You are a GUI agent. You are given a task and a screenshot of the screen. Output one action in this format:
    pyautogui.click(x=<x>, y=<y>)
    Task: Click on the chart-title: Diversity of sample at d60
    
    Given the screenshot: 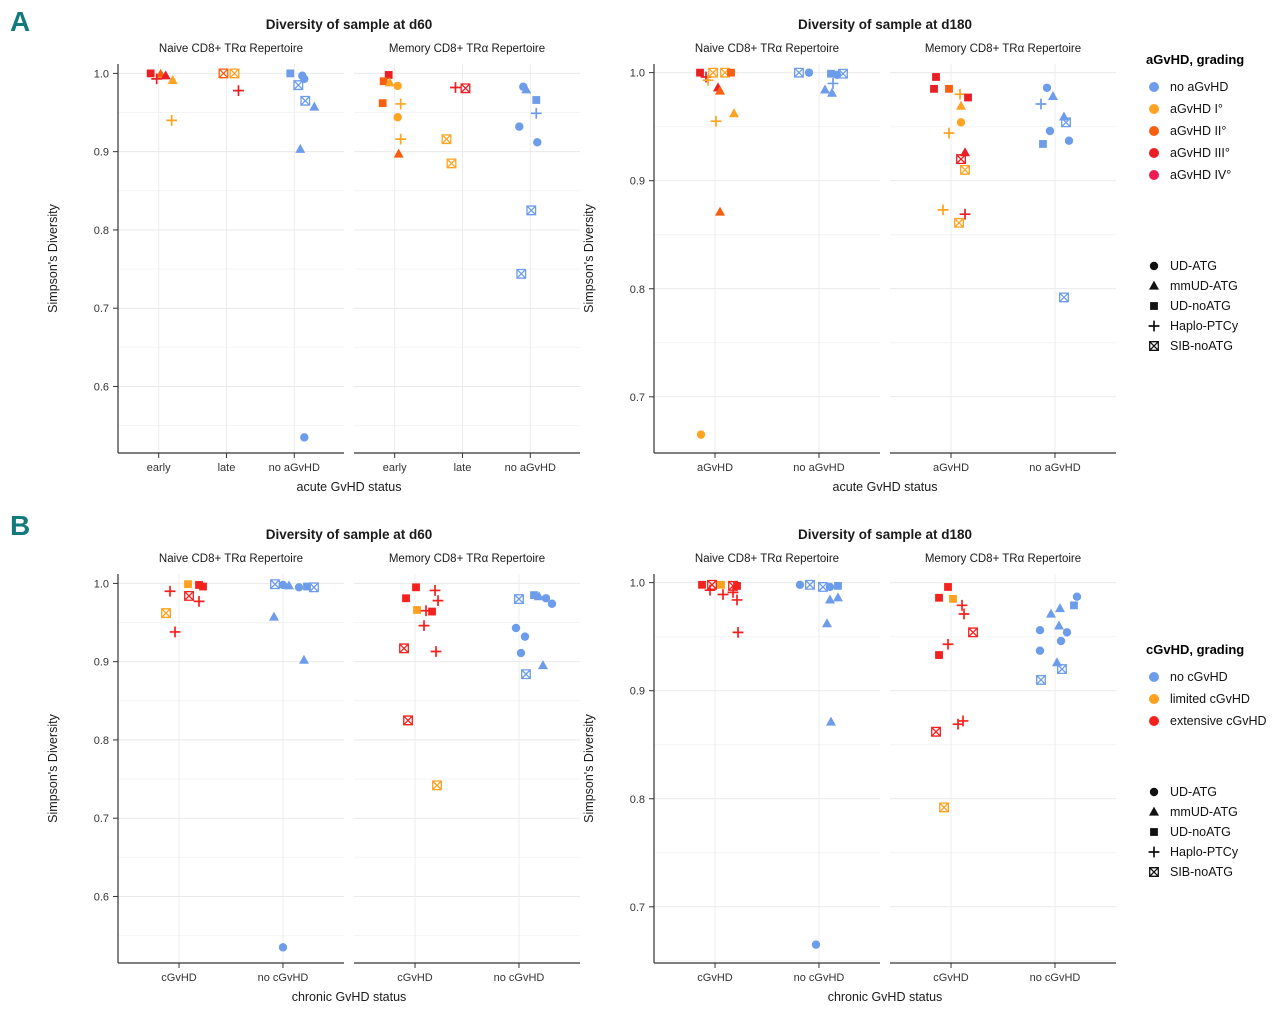 What is the action you would take?
    pyautogui.click(x=349, y=24)
    